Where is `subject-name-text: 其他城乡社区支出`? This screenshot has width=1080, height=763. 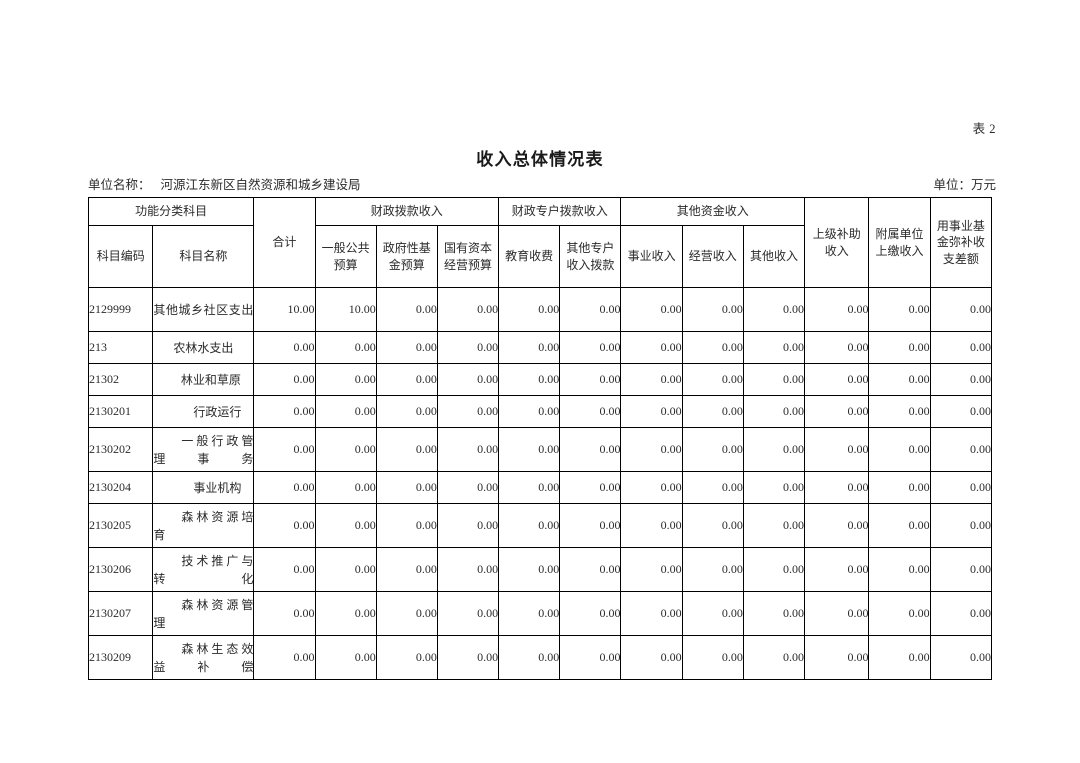 subject-name-text: 其他城乡社区支出 is located at coordinates (203, 309).